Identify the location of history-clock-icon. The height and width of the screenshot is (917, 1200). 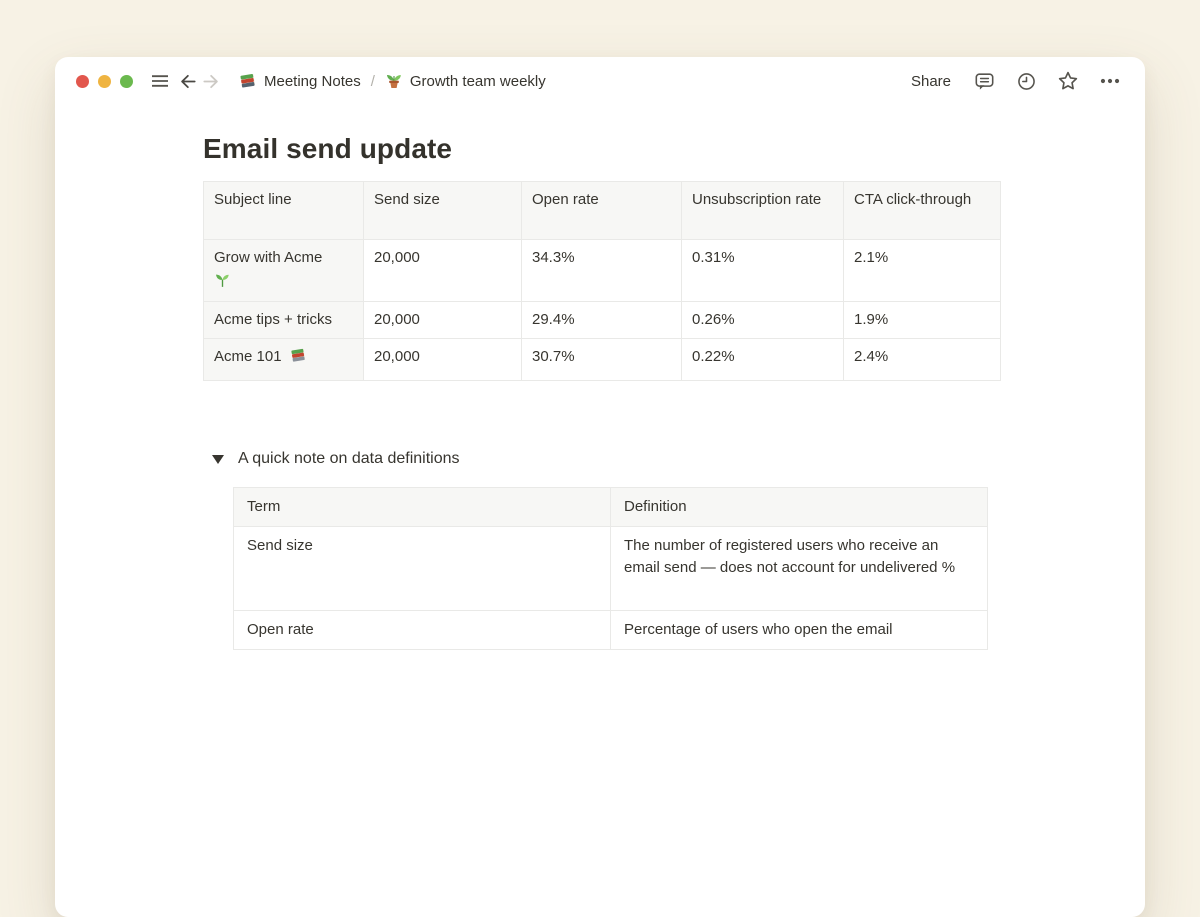
(1026, 81).